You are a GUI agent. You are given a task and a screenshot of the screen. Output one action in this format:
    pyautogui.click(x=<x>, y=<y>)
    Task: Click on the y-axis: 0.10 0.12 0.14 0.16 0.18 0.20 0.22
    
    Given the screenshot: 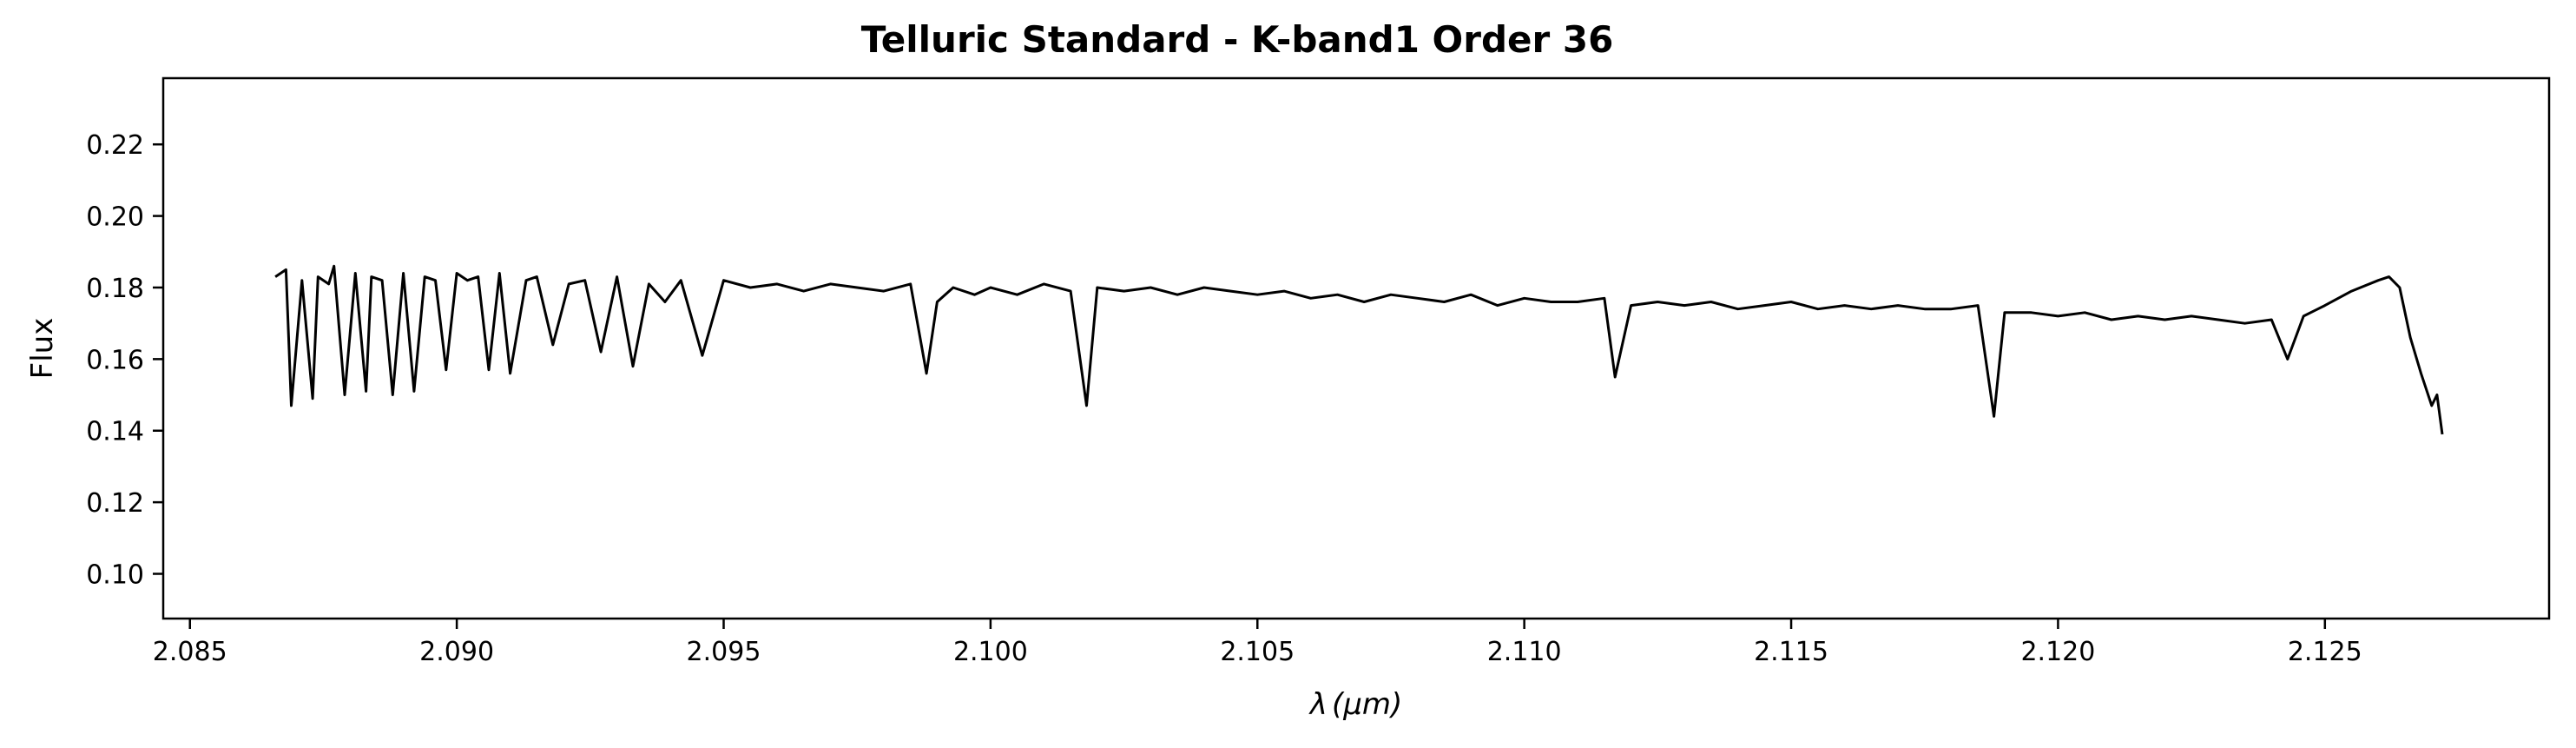 What is the action you would take?
    pyautogui.click(x=124, y=360)
    